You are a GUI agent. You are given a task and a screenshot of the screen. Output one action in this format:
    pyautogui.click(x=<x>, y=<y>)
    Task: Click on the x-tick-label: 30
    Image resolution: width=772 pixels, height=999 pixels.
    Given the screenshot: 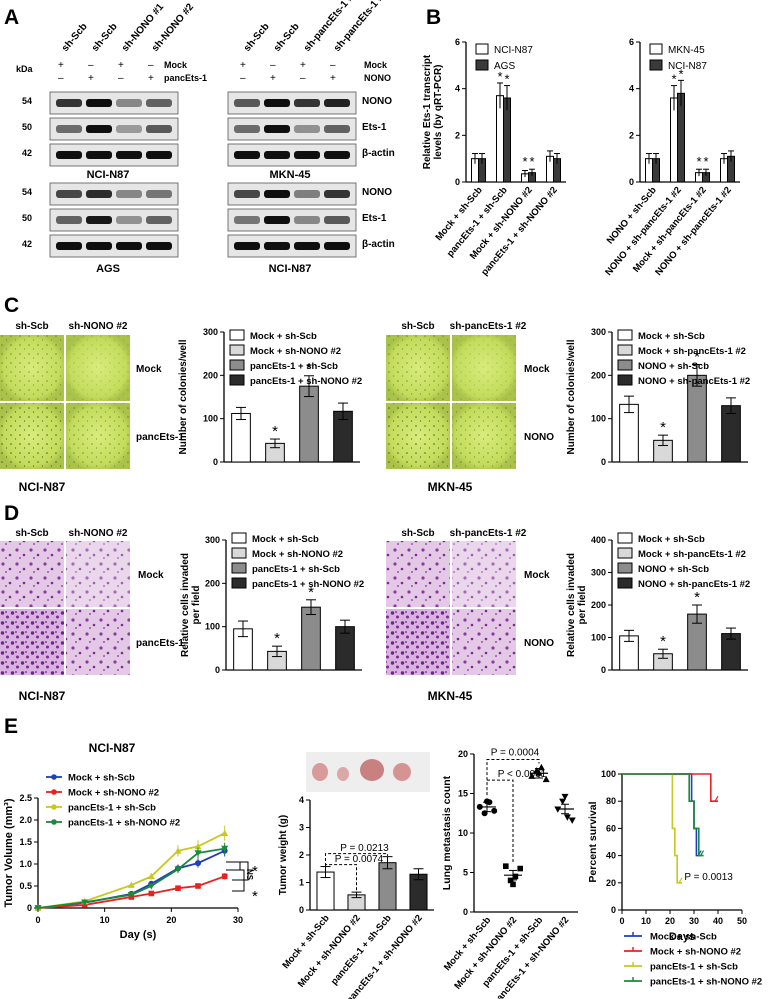 What is the action you would take?
    pyautogui.click(x=694, y=921)
    